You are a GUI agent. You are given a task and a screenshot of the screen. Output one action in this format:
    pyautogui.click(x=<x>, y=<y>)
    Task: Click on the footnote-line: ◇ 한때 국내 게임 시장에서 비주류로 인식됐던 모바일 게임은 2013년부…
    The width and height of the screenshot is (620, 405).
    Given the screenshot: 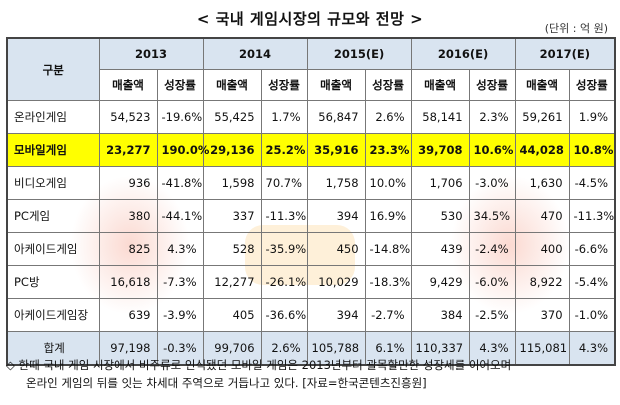 What is the action you would take?
    pyautogui.click(x=259, y=365)
    